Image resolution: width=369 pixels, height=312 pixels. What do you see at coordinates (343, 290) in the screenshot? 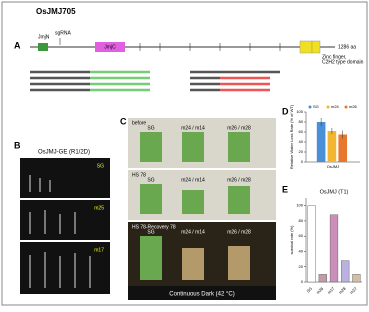
I see `x-tick-label: m28` at bounding box center [343, 290].